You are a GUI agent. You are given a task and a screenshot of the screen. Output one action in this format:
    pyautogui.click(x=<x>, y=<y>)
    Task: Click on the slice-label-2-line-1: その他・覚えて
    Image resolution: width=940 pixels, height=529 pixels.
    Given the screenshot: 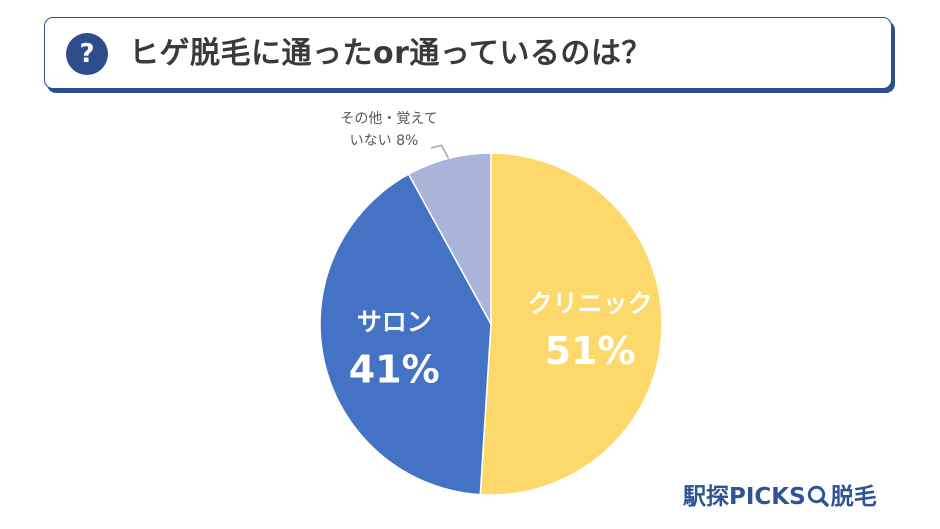 What is the action you would take?
    pyautogui.click(x=388, y=119)
    